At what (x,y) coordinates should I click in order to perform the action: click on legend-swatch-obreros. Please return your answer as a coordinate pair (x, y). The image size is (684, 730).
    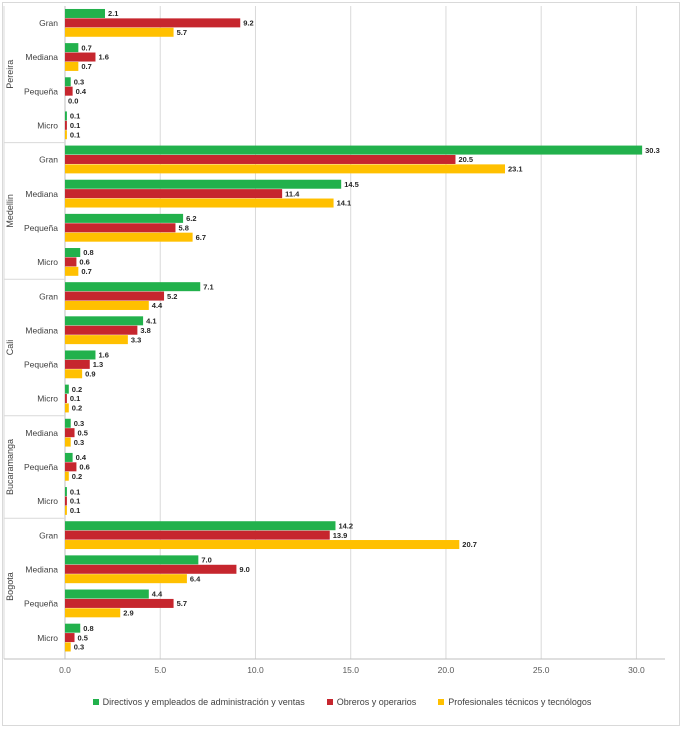
    Looking at the image, I should click on (329, 702).